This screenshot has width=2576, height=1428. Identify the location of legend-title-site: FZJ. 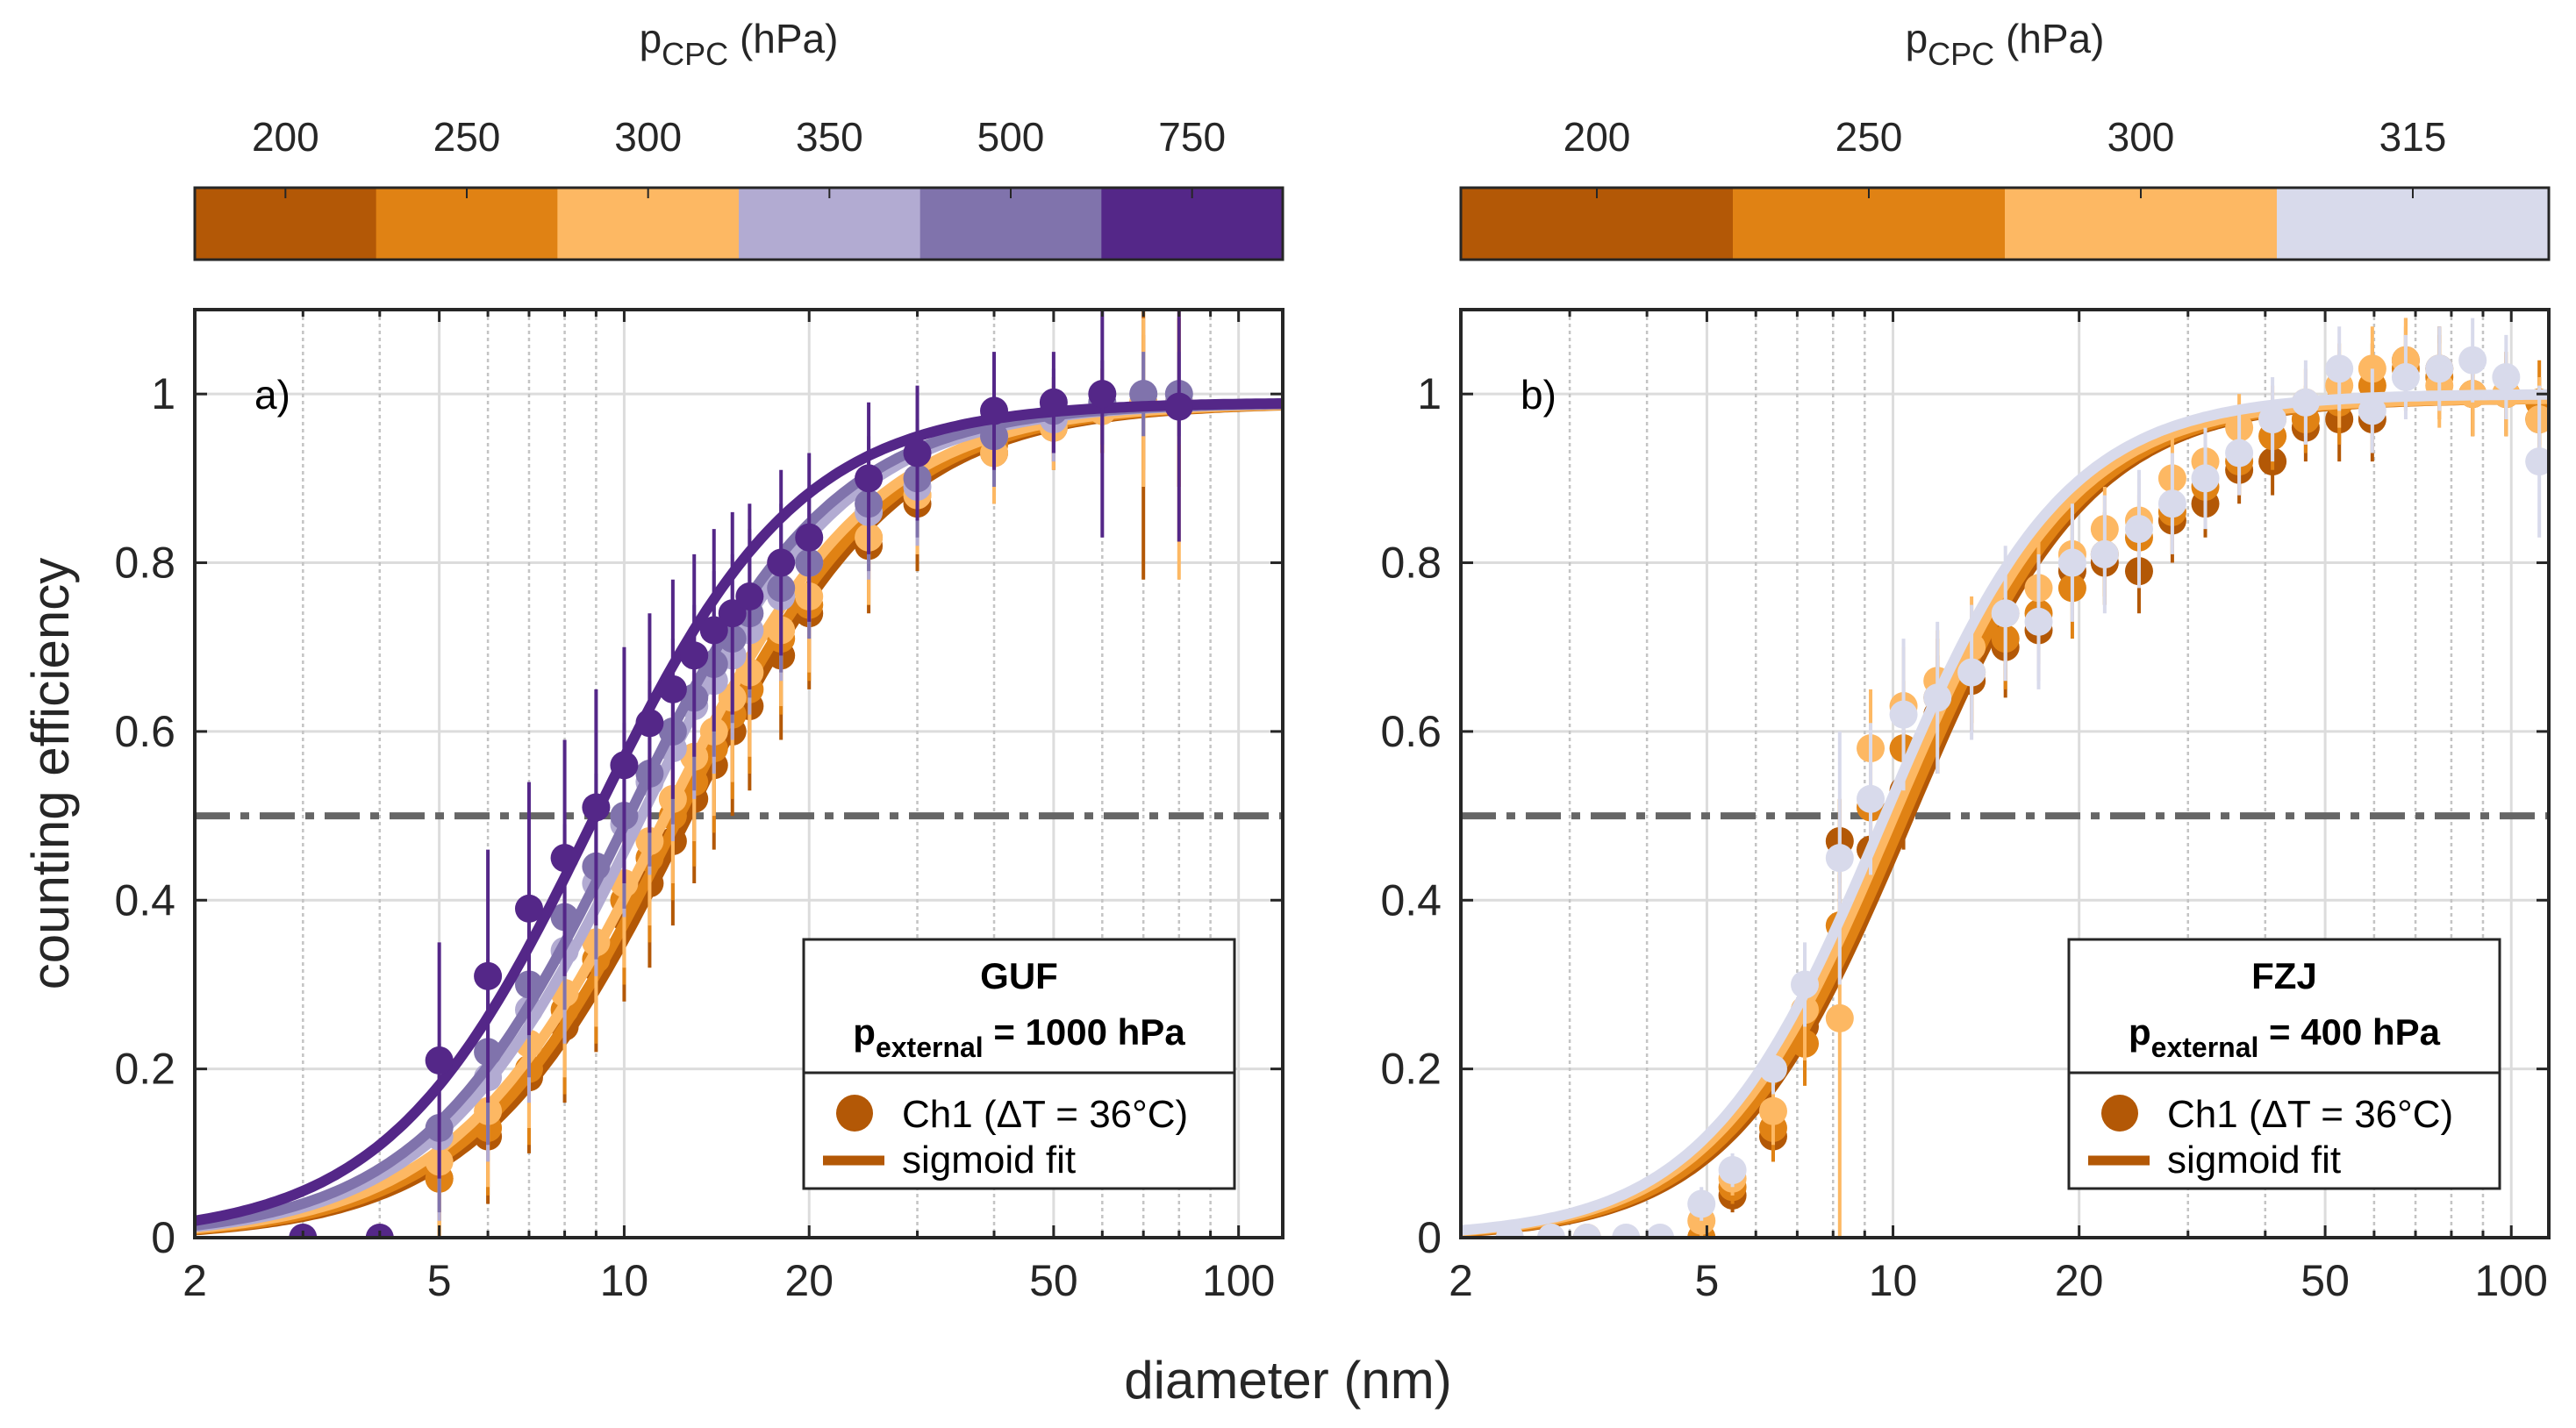
(2284, 975).